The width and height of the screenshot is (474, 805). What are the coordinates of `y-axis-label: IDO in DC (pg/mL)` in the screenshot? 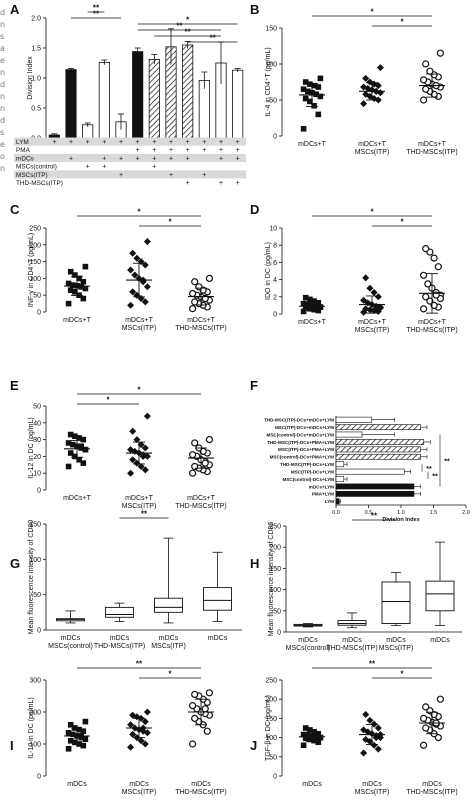 It's located at (268, 271).